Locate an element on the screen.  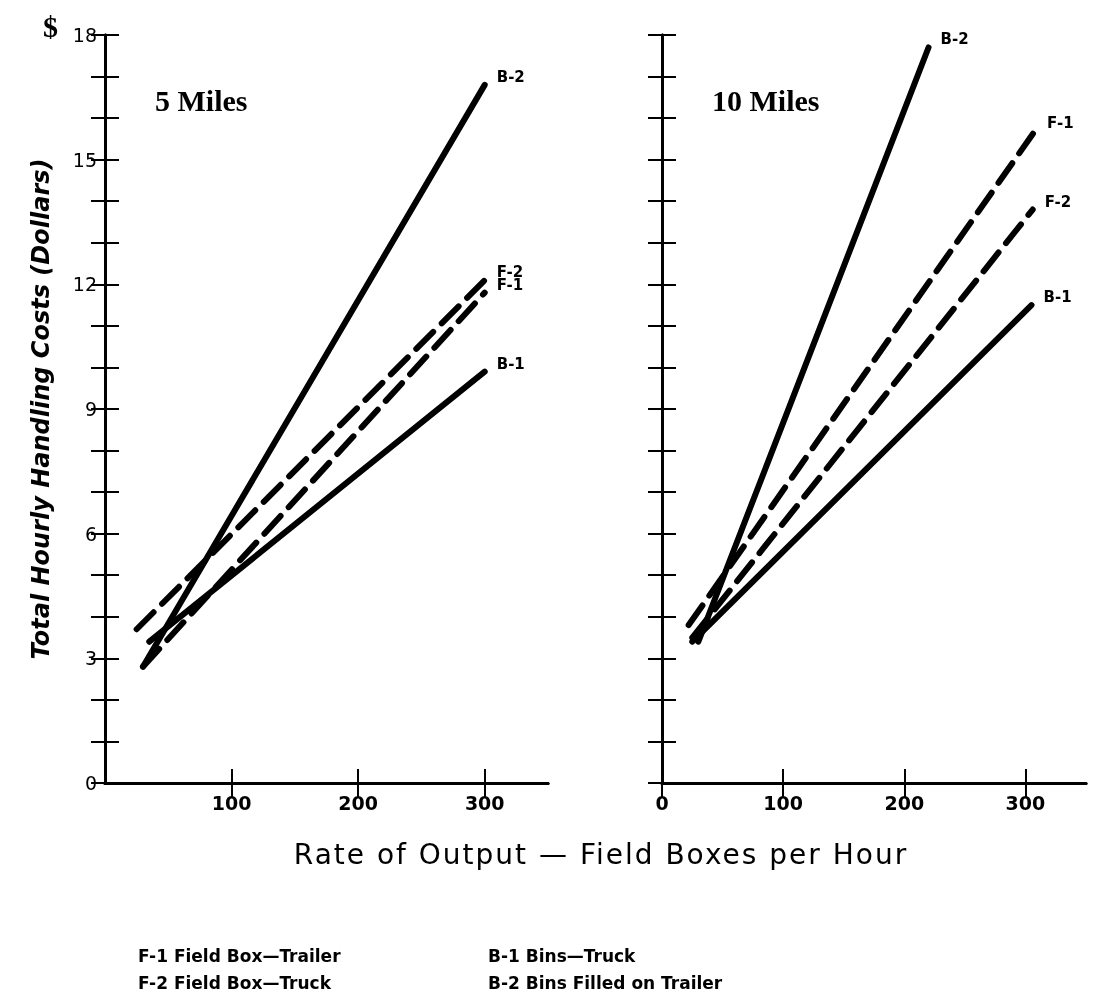
y-tick-label: 18 is located at coordinates (84, 35).